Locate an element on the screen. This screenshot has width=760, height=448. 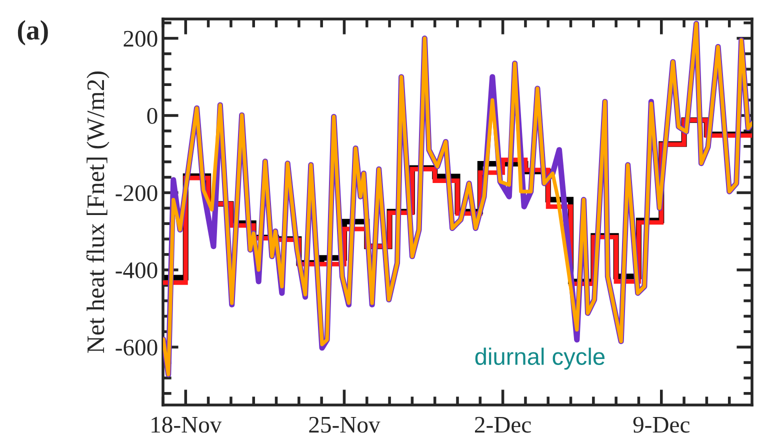
y-tick-label: 200 is located at coordinates (141, 38).